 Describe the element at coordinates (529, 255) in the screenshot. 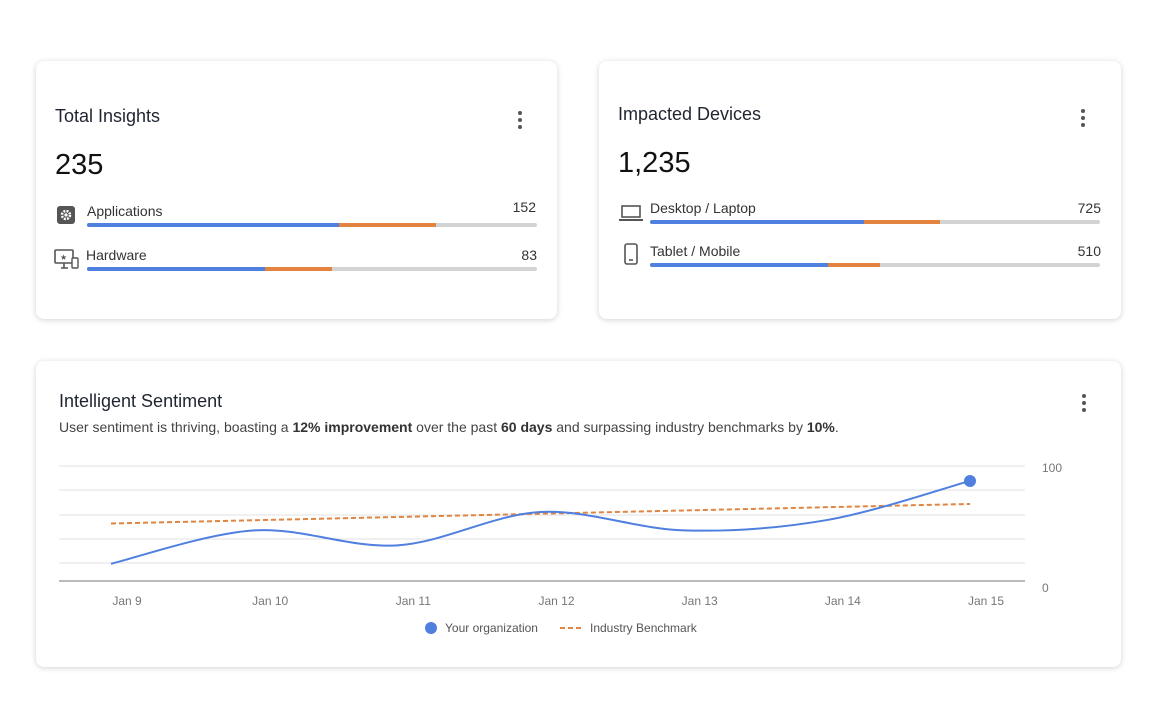

I see `row-value: 83` at that location.